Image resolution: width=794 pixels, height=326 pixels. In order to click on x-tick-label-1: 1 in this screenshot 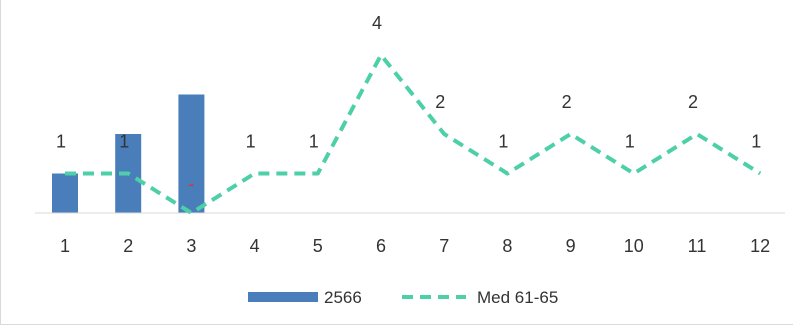, I will do `click(65, 246)`.